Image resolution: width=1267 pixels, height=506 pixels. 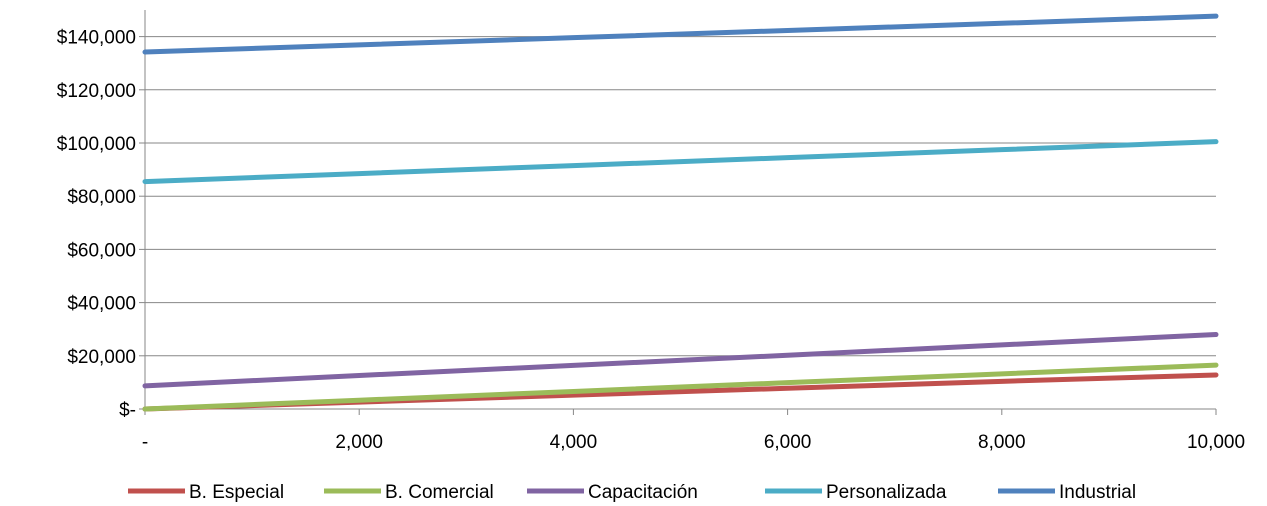 I want to click on legend-label: B. Especial, so click(x=236, y=492).